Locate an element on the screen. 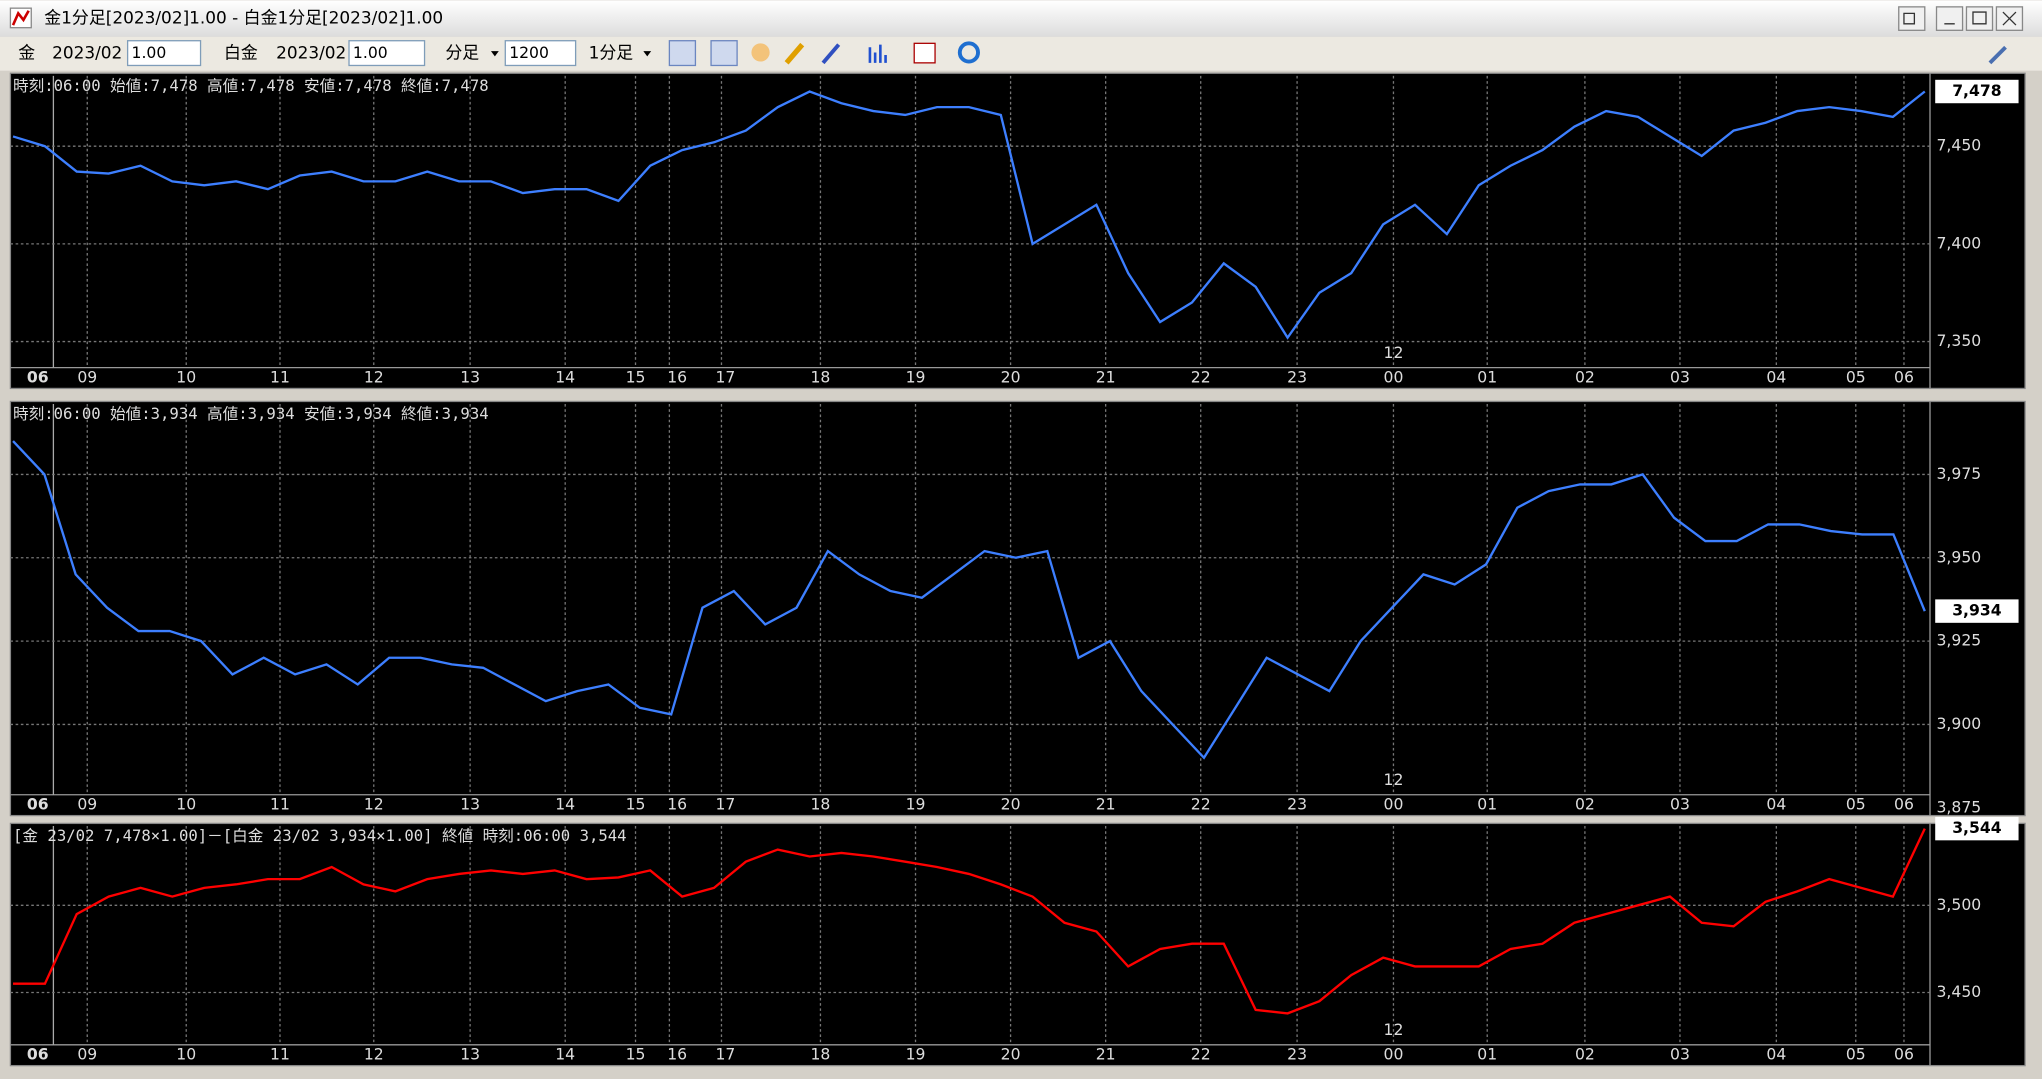 Image resolution: width=2042 pixels, height=1079 pixels. tool-pencil is located at coordinates (794, 53).